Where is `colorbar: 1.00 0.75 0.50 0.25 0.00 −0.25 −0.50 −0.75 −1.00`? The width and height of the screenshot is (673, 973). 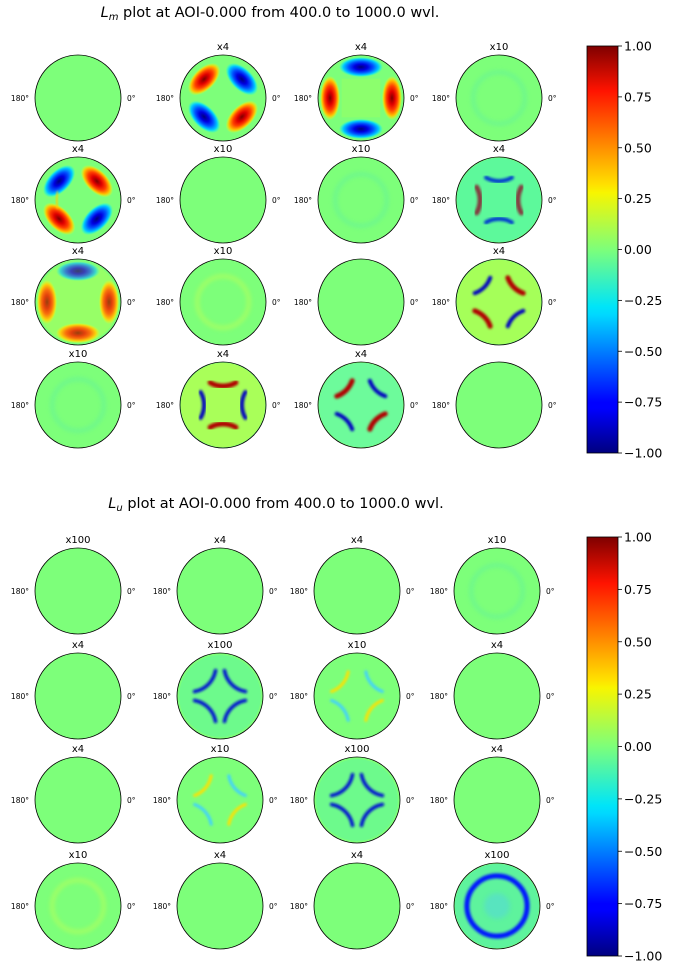 colorbar: 1.00 0.75 0.50 0.25 0.00 −0.25 −0.50 −0.75 −1.00 is located at coordinates (624, 747).